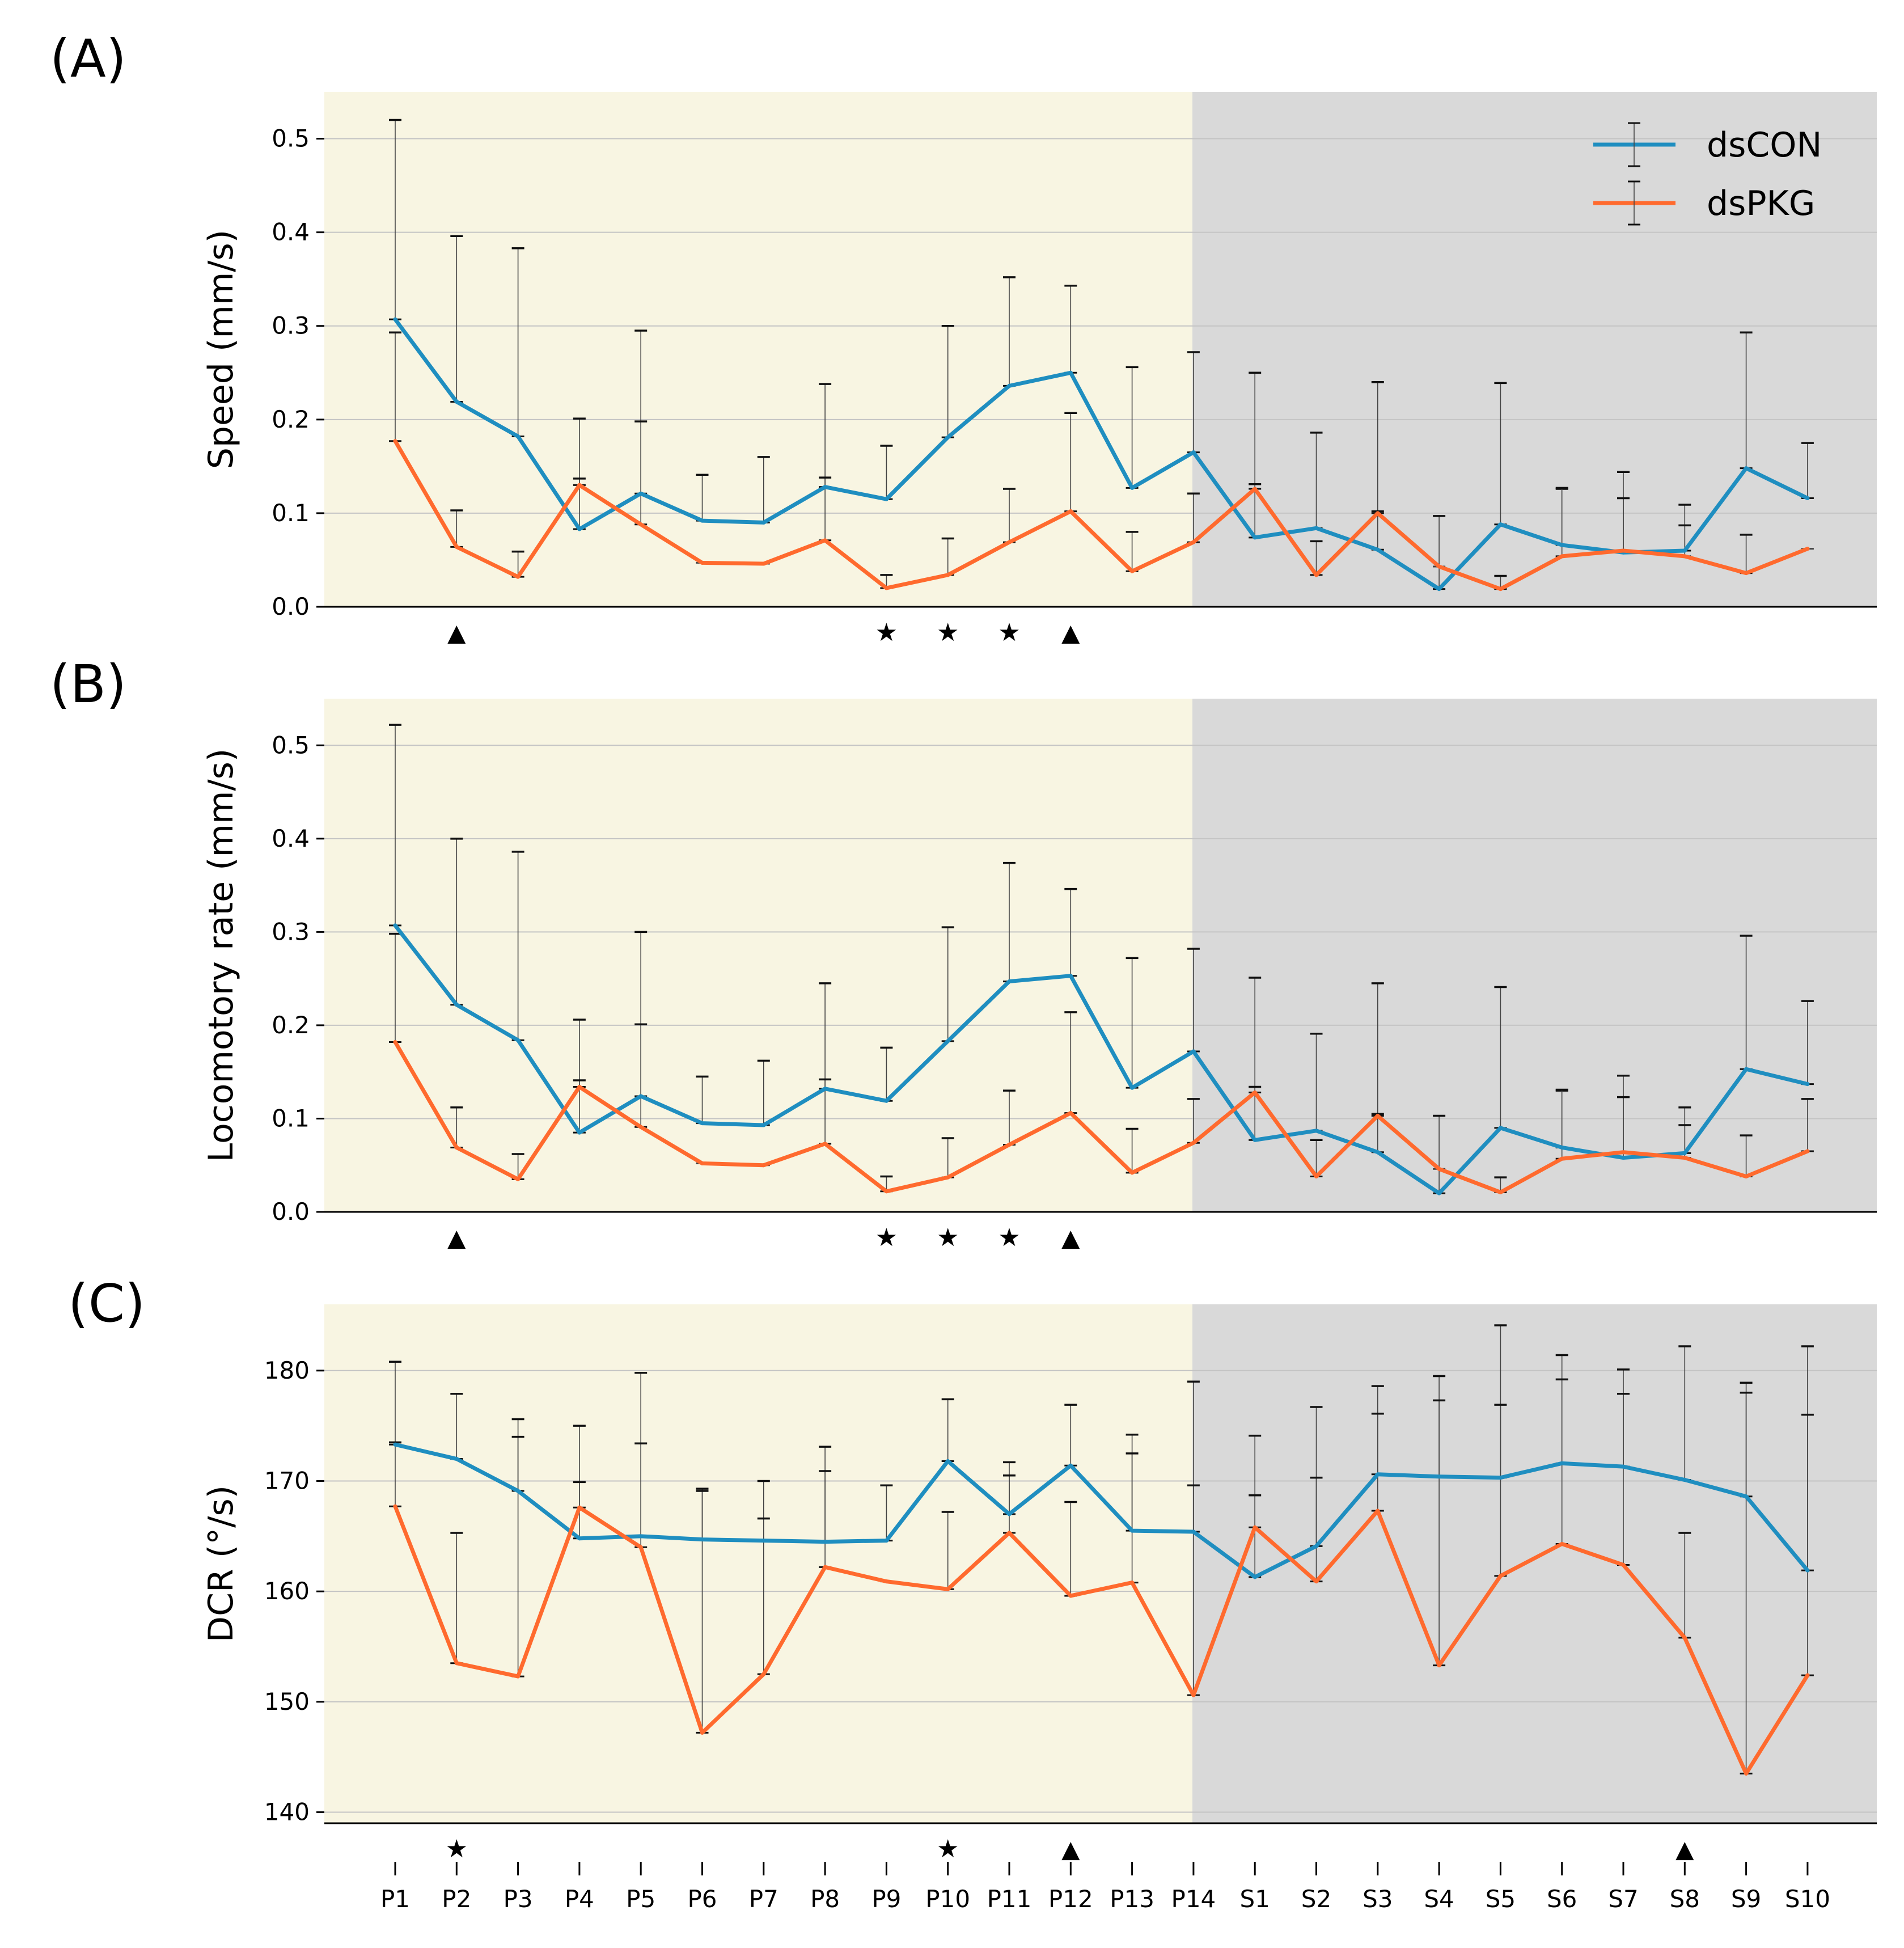  Describe the element at coordinates (287, 1701) in the screenshot. I see `y-tick-label: 150` at that location.